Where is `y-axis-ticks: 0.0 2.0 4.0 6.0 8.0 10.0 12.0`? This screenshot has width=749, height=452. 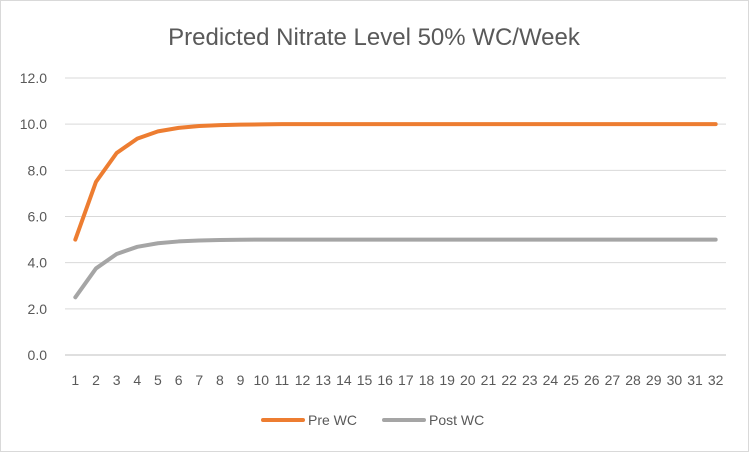 y-axis-ticks: 0.0 2.0 4.0 6.0 8.0 10.0 12.0 is located at coordinates (33, 216).